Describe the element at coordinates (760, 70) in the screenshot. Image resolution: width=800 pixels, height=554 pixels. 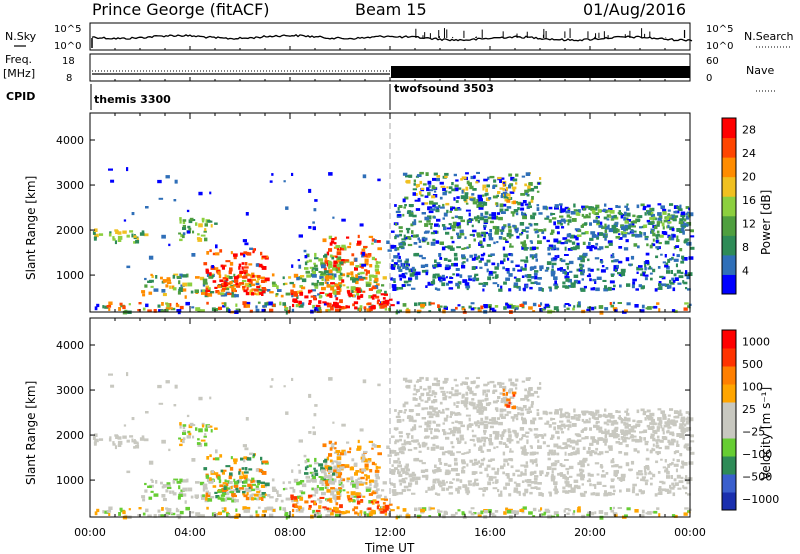
I see `nave-label: Nave` at that location.